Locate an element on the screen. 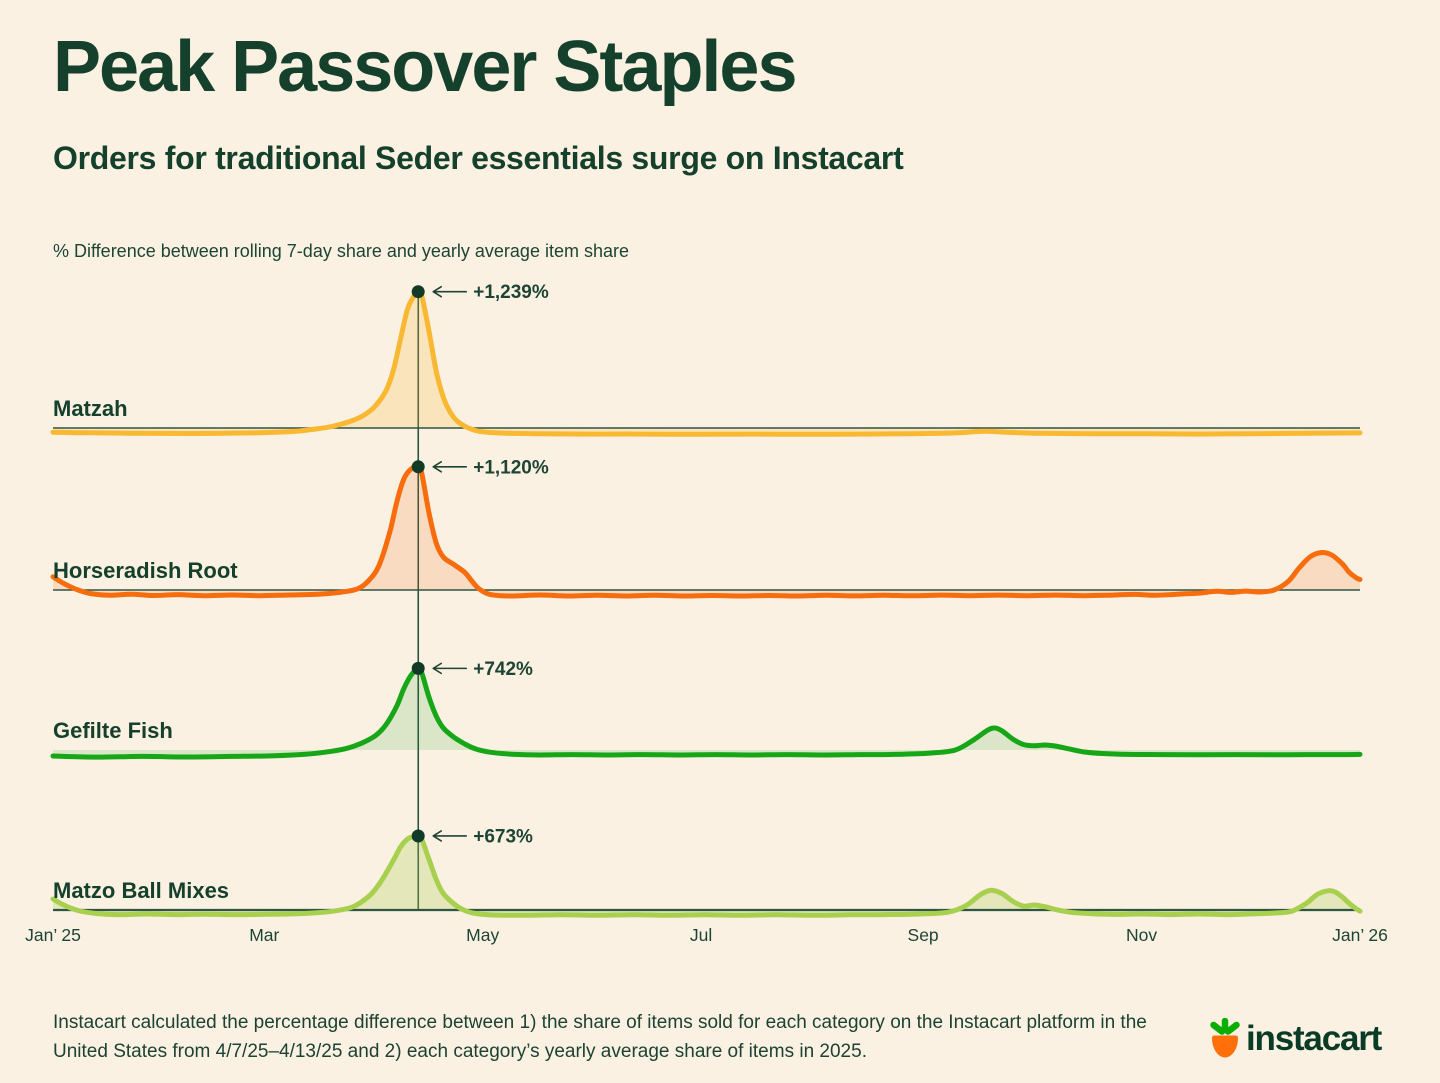  x-tick-mar: Mar is located at coordinates (264, 935).